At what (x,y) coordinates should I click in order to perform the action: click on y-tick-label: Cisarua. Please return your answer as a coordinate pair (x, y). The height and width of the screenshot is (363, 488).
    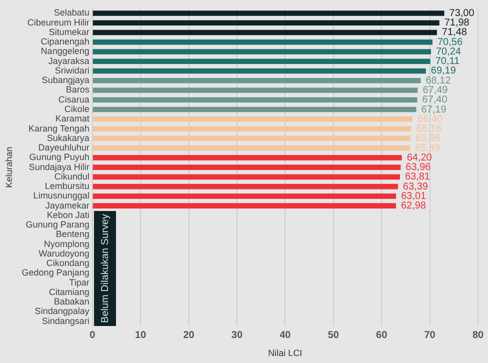
    Looking at the image, I should click on (74, 99).